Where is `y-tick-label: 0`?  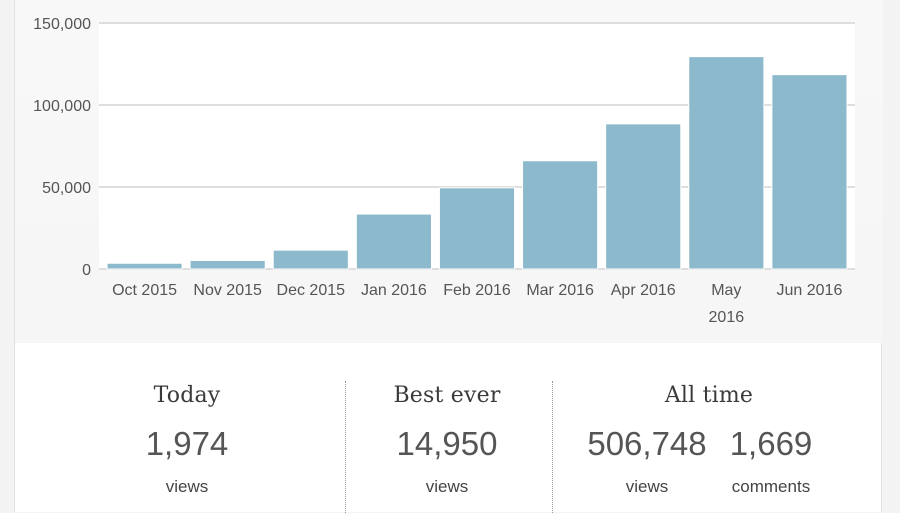 y-tick-label: 0 is located at coordinates (86, 270).